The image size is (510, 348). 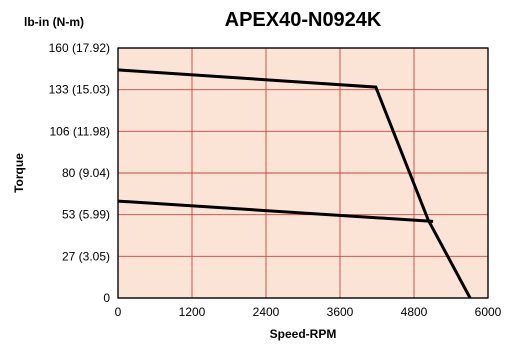 I want to click on x-tick-label: 4800, so click(x=414, y=312).